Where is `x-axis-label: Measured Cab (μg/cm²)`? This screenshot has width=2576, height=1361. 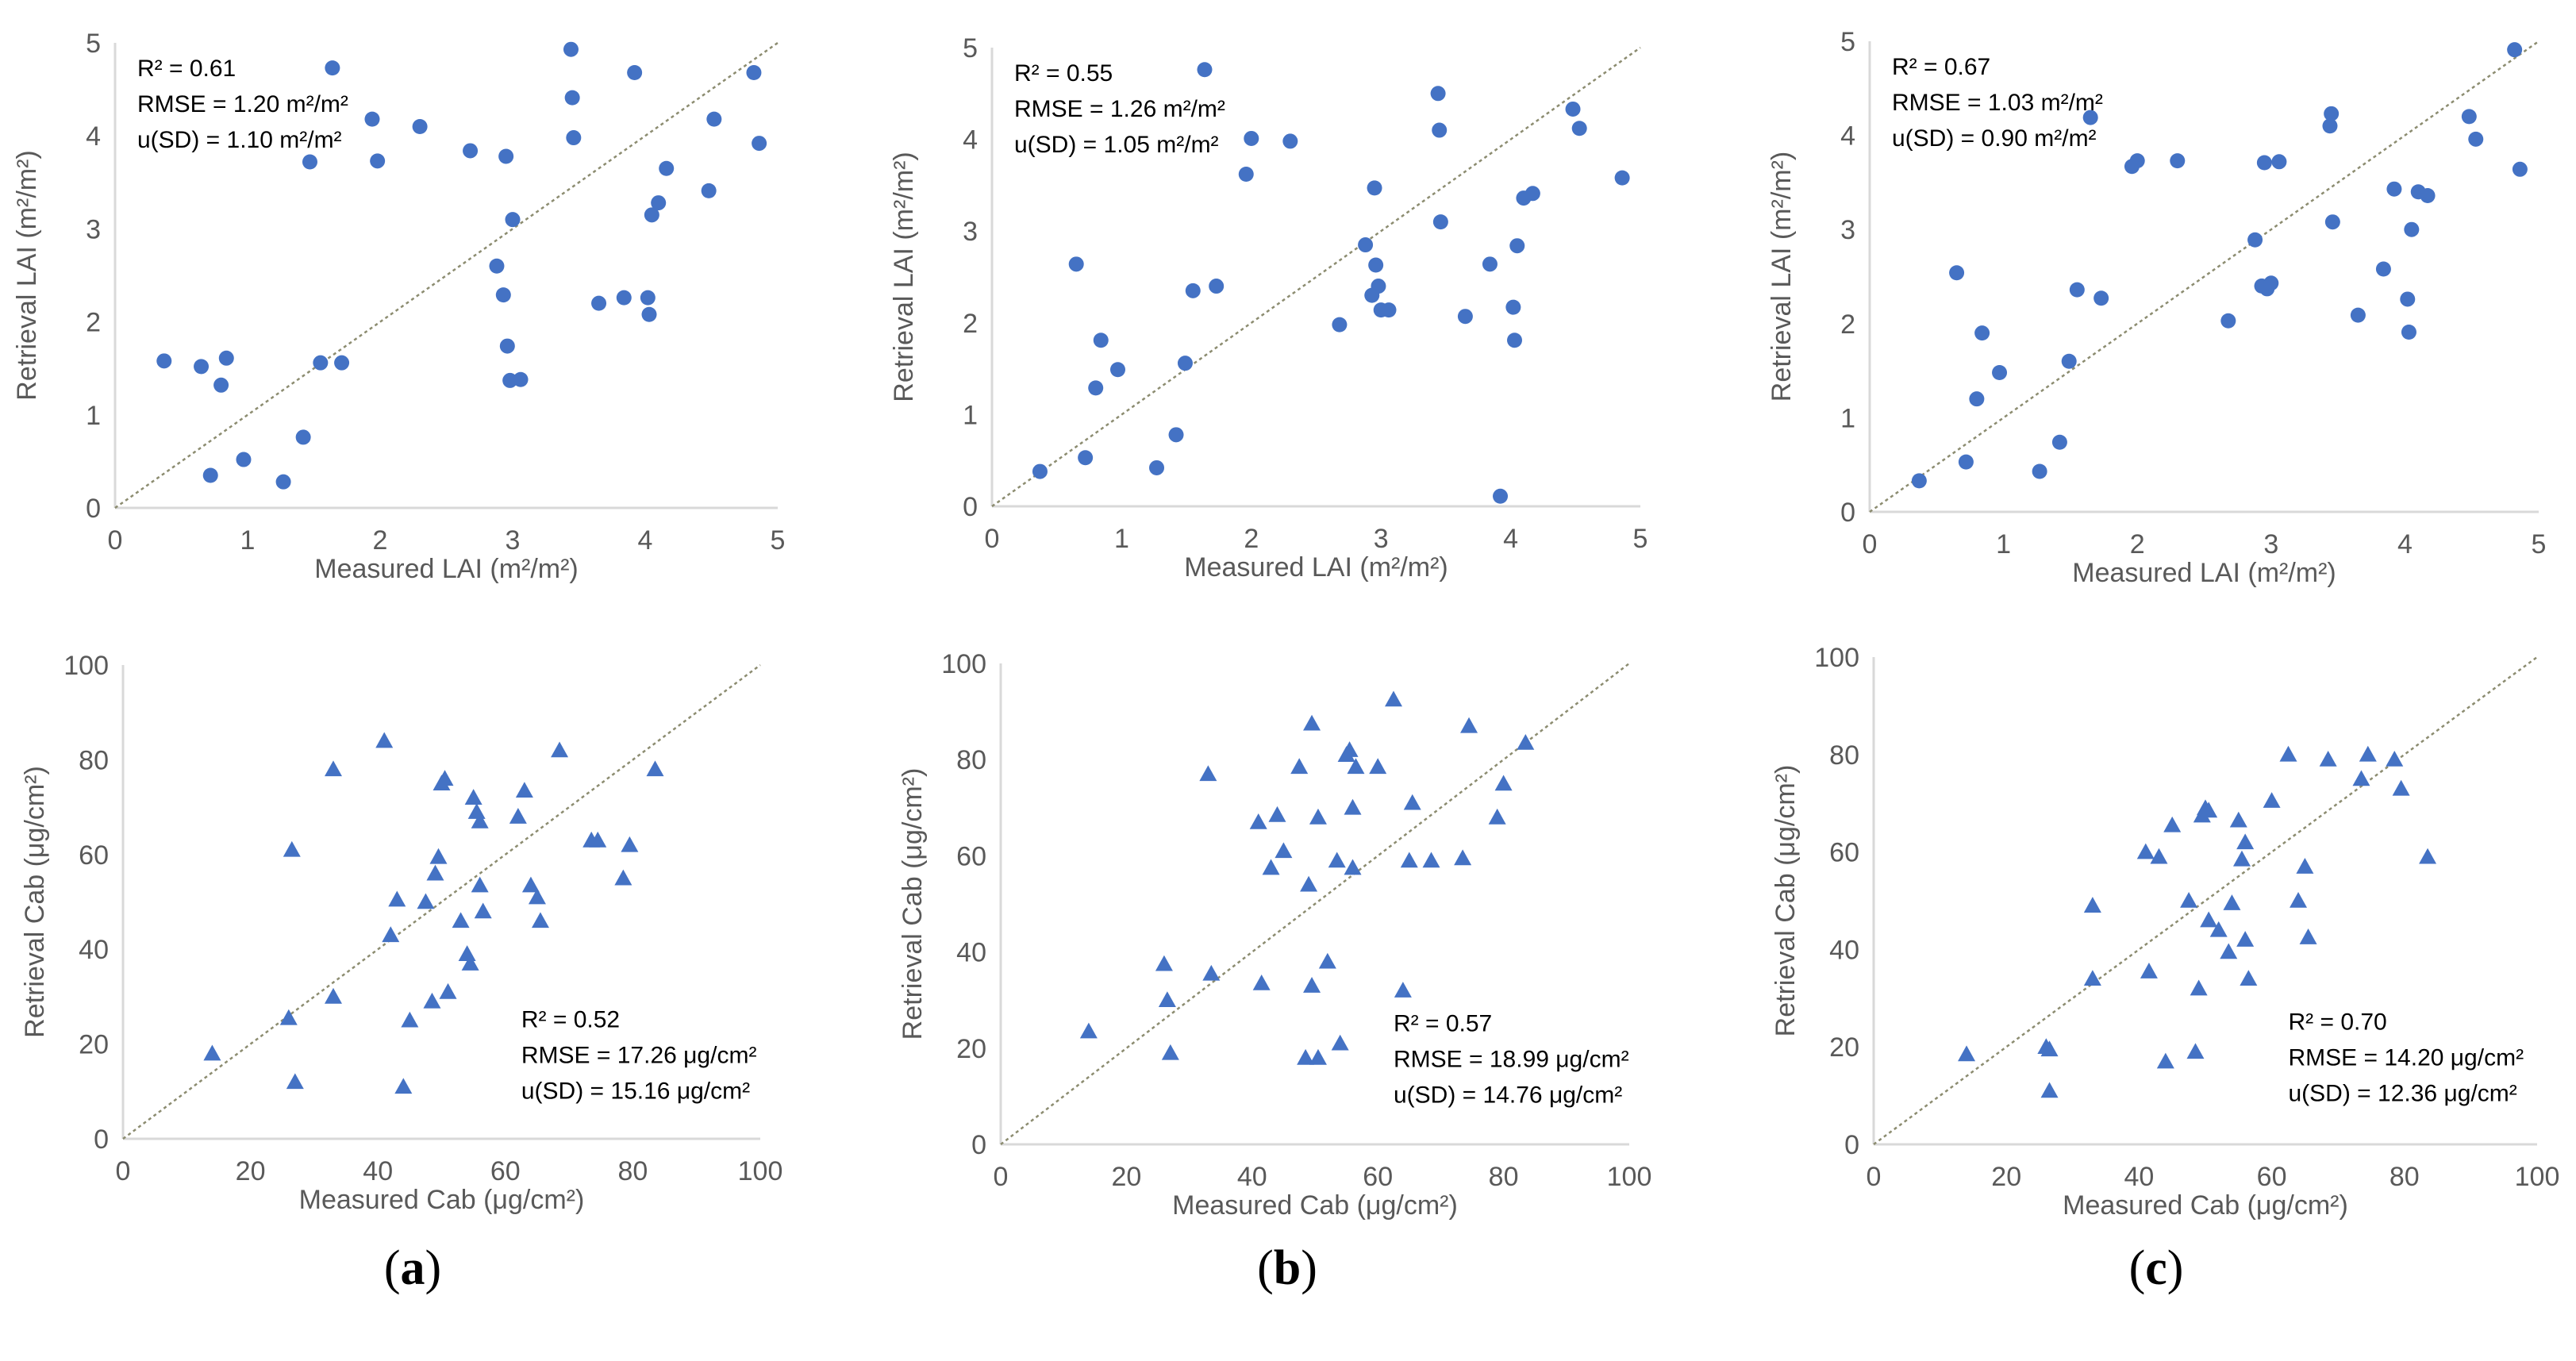 x-axis-label: Measured Cab (μg/cm²) is located at coordinates (1315, 1205).